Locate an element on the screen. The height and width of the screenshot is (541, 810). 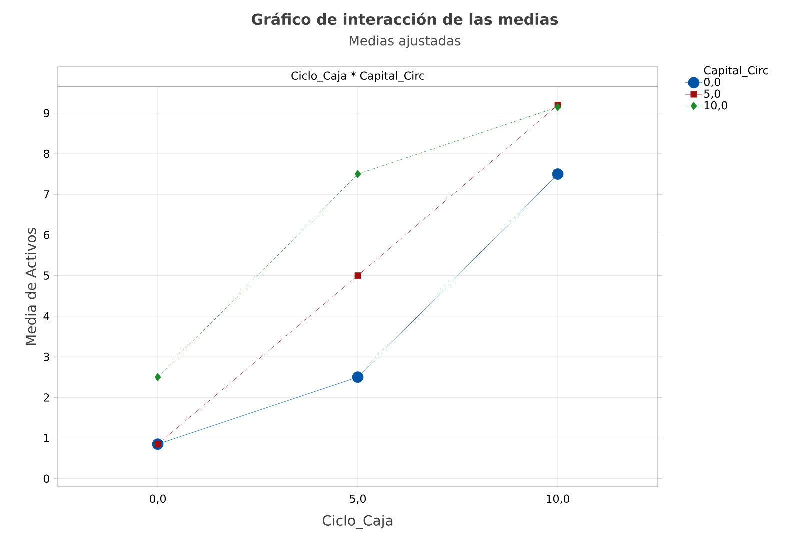
x-tick-label: 0,0 is located at coordinates (158, 499).